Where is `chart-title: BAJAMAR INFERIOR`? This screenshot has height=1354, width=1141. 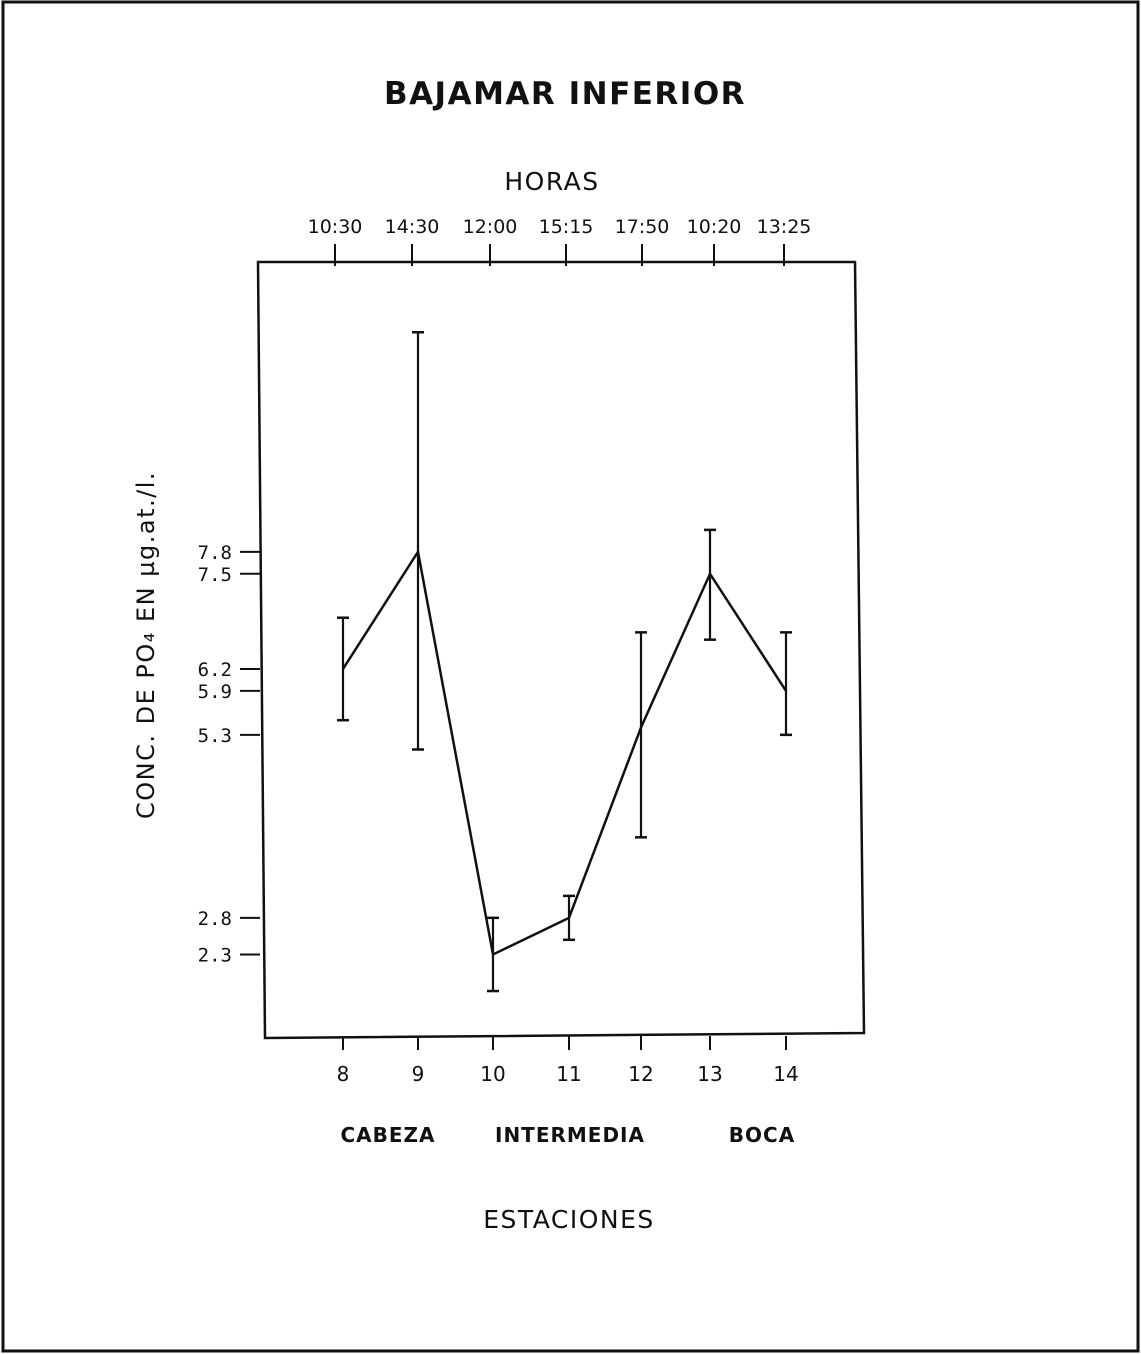
chart-title: BAJAMAR INFERIOR is located at coordinates (565, 94).